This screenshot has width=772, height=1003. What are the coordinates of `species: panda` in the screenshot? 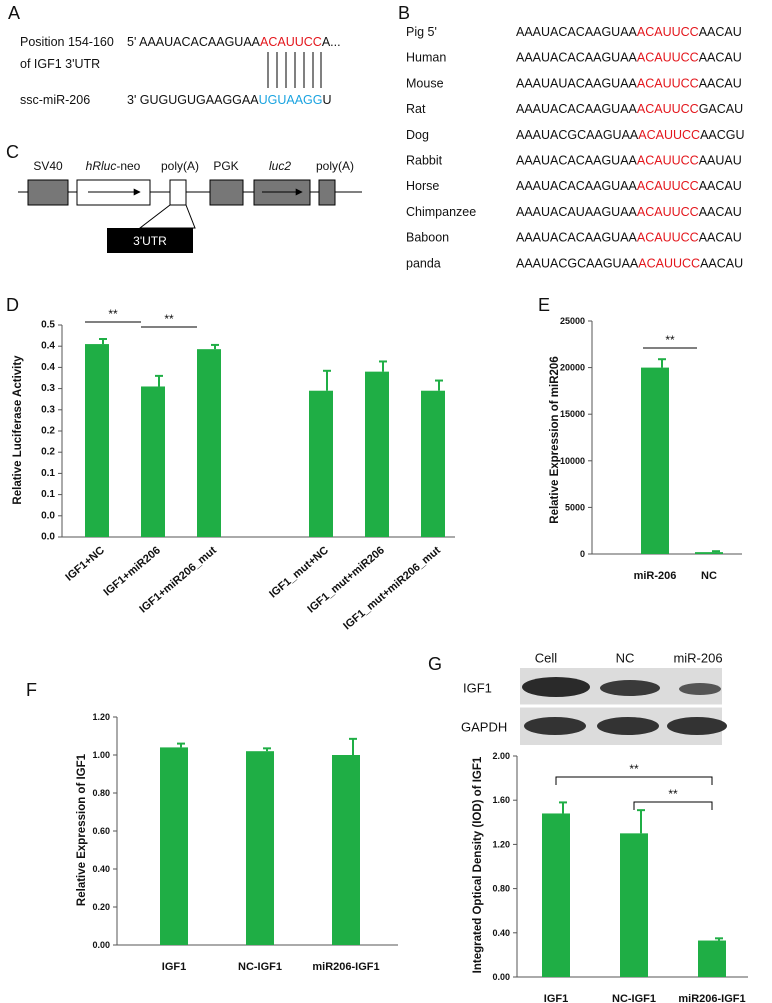 It's located at (423, 263).